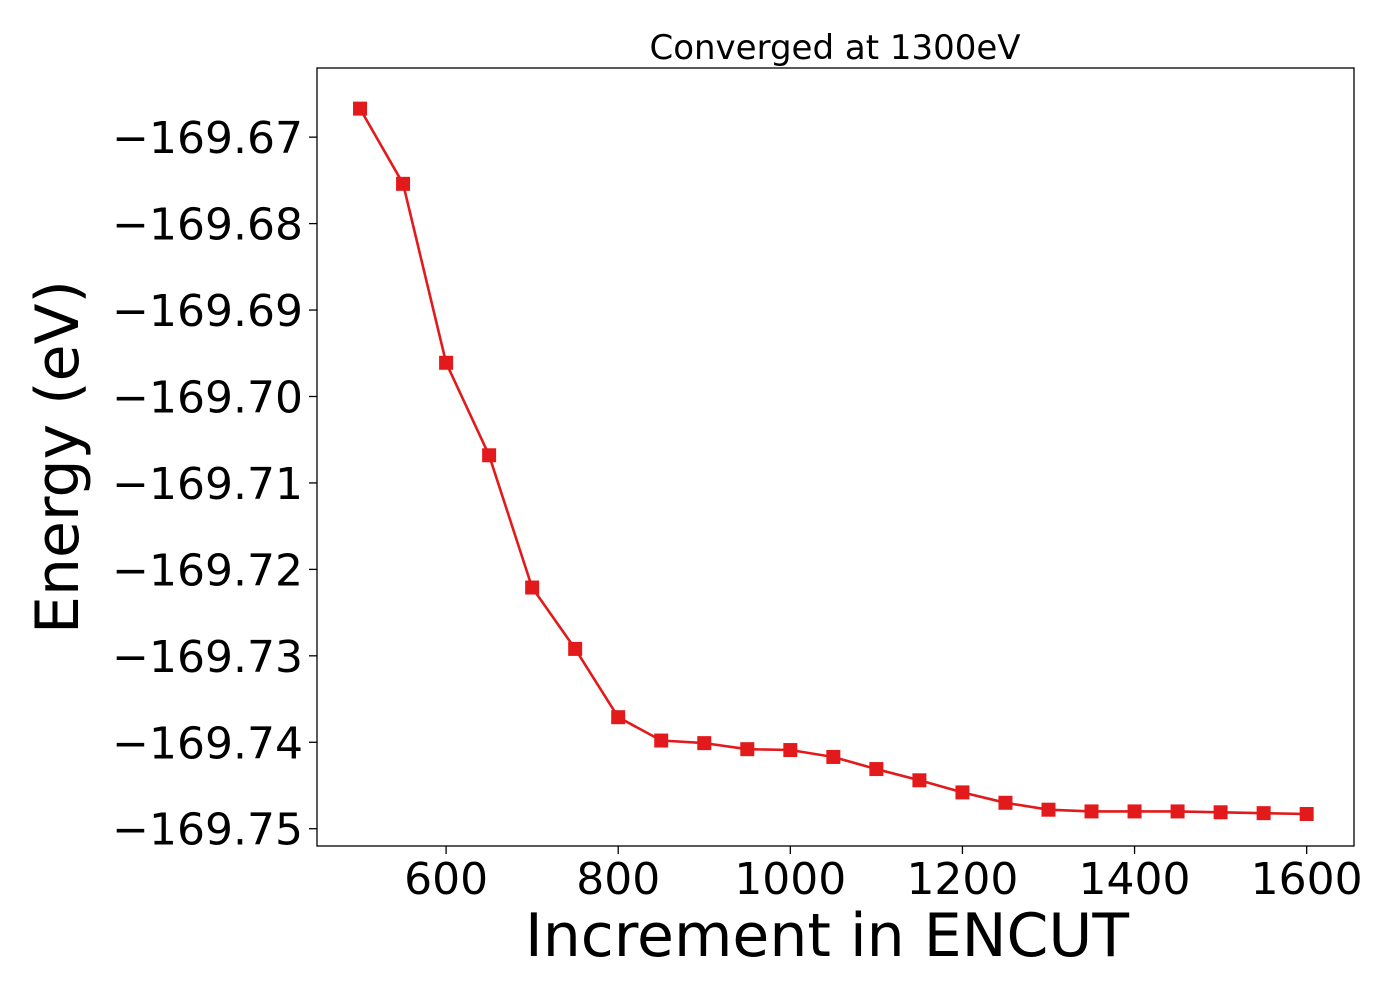  What do you see at coordinates (207, 657) in the screenshot?
I see `y-tick-label: −169.73` at bounding box center [207, 657].